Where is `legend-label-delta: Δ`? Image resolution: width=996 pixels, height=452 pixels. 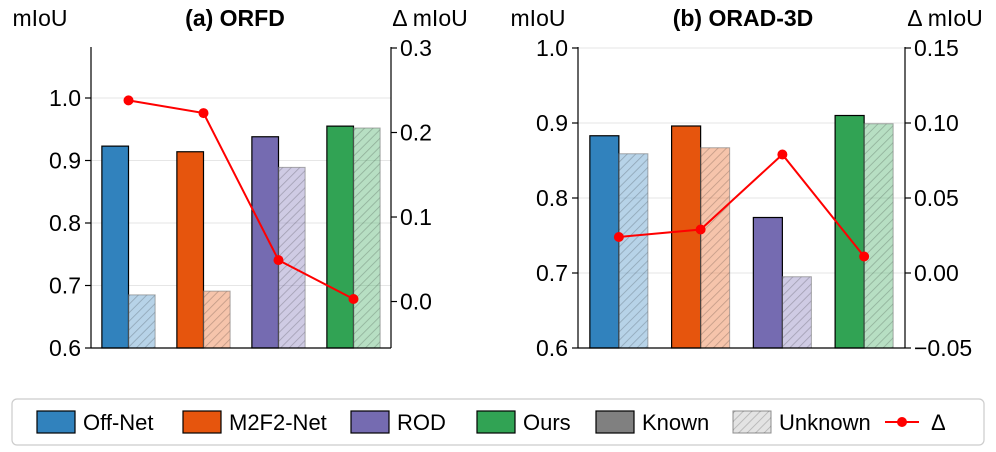 legend-label-delta: Δ is located at coordinates (938, 422).